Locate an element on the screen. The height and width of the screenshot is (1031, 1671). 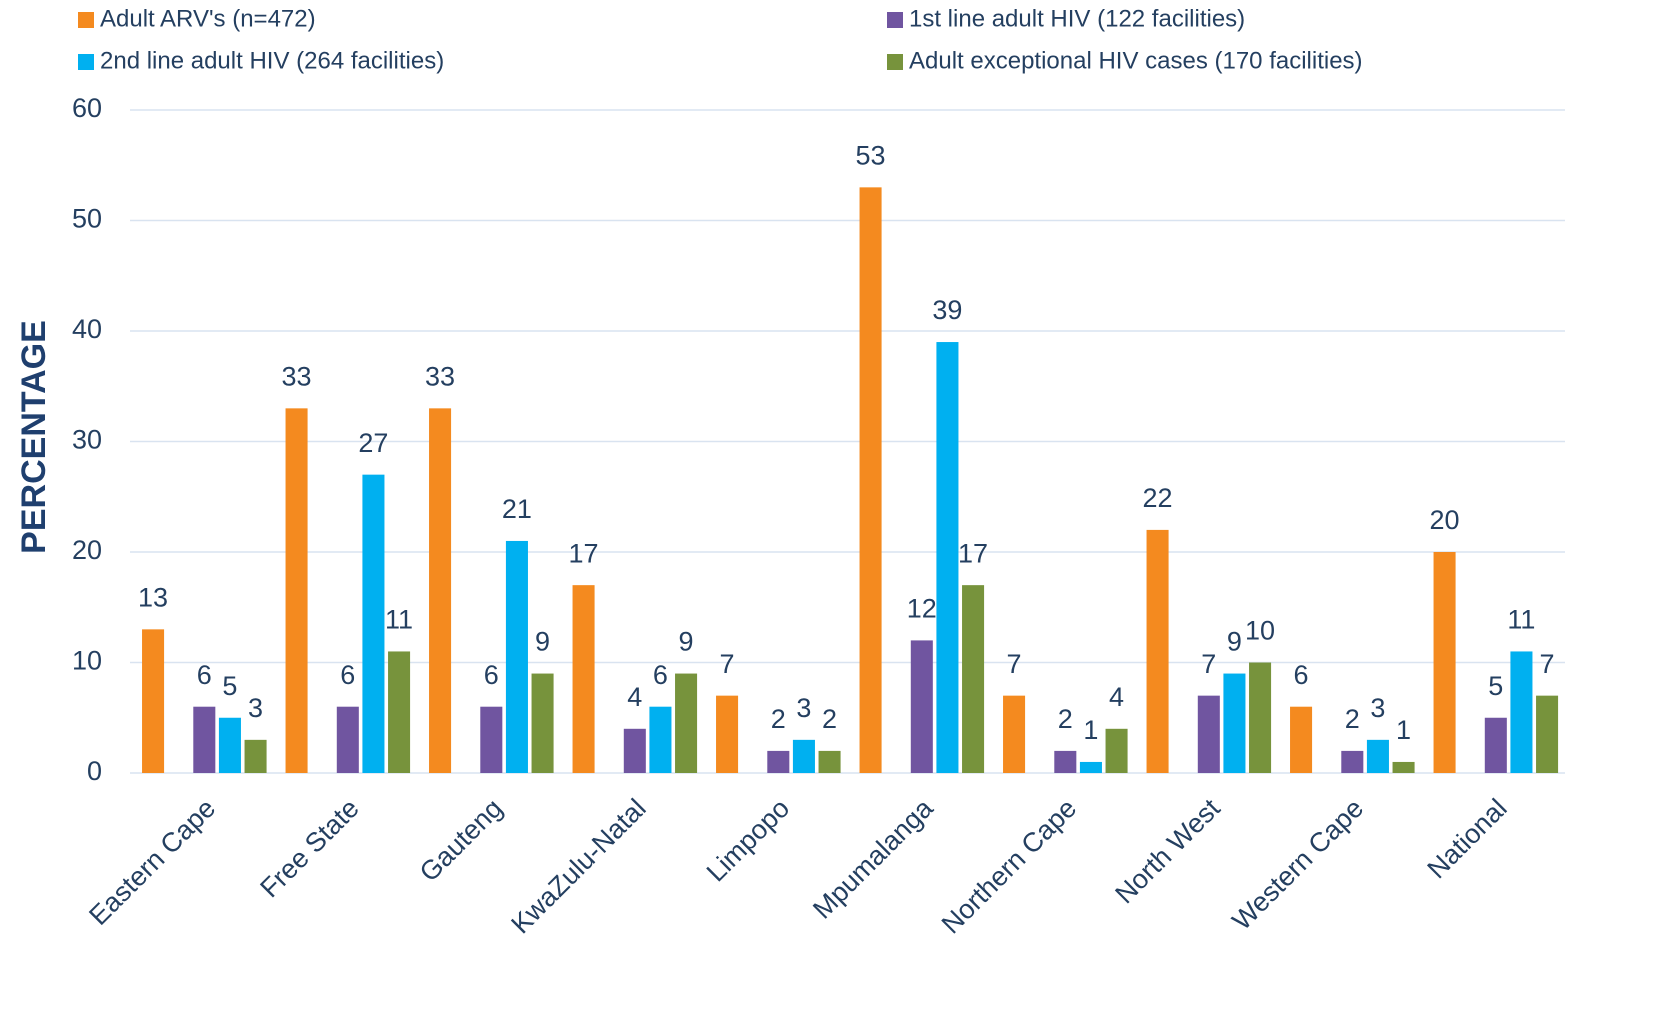
x-tick-label: Mpumalanga is located at coordinates (873, 858).